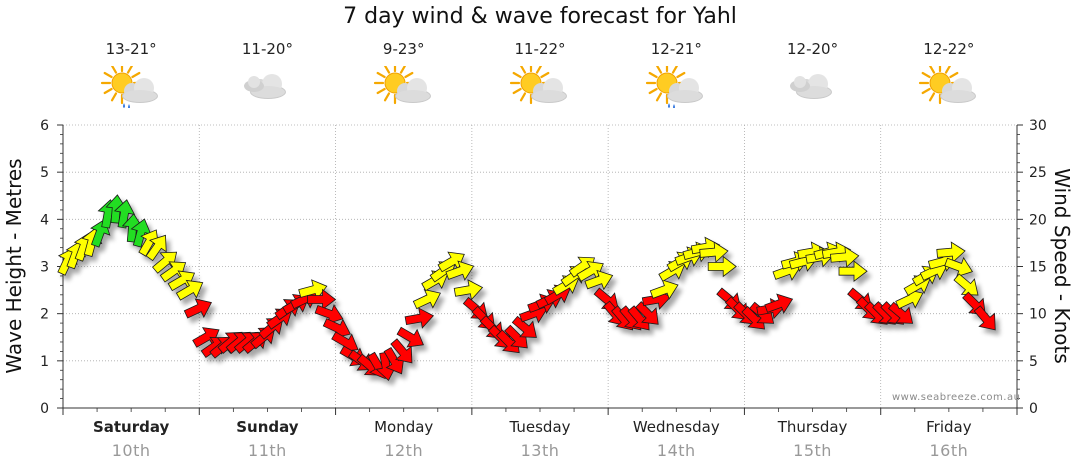  Describe the element at coordinates (1038, 173) in the screenshot. I see `y-right-tick-label: 25` at that location.